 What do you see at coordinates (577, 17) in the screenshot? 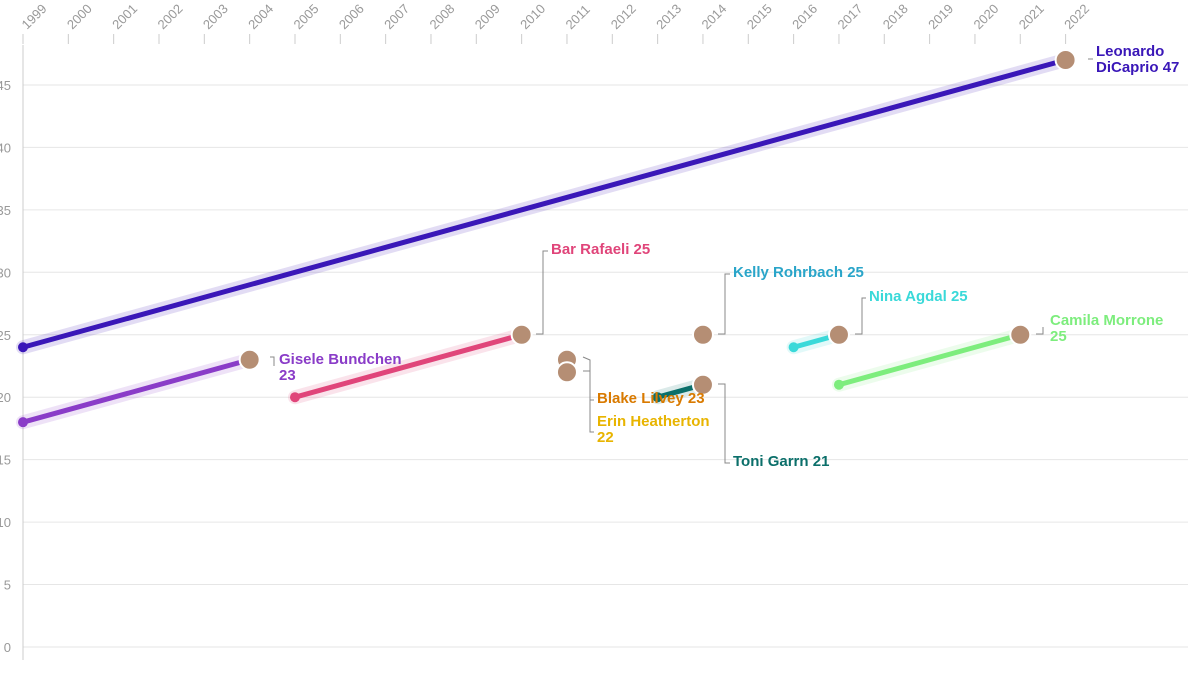
I see `x-tick-label: 2011` at bounding box center [577, 17].